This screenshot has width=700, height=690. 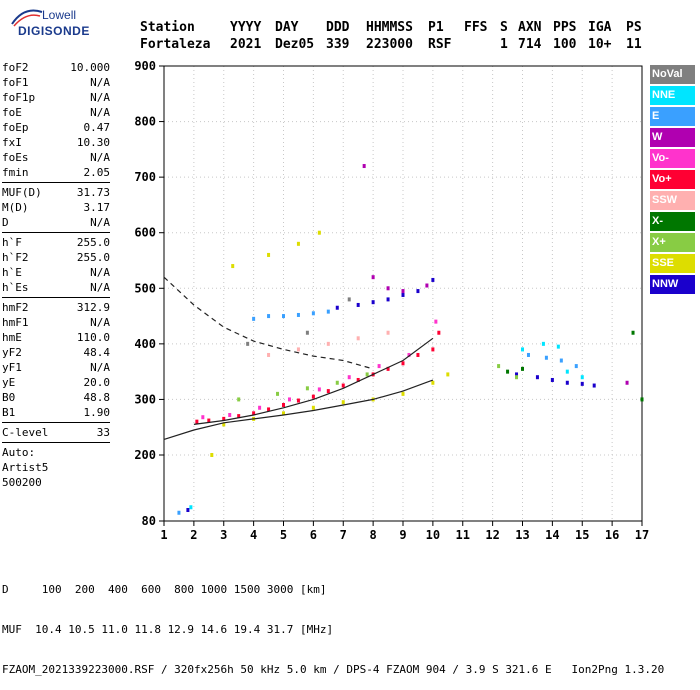 What do you see at coordinates (27, 18) in the screenshot?
I see `logo-swoosh-icon` at bounding box center [27, 18].